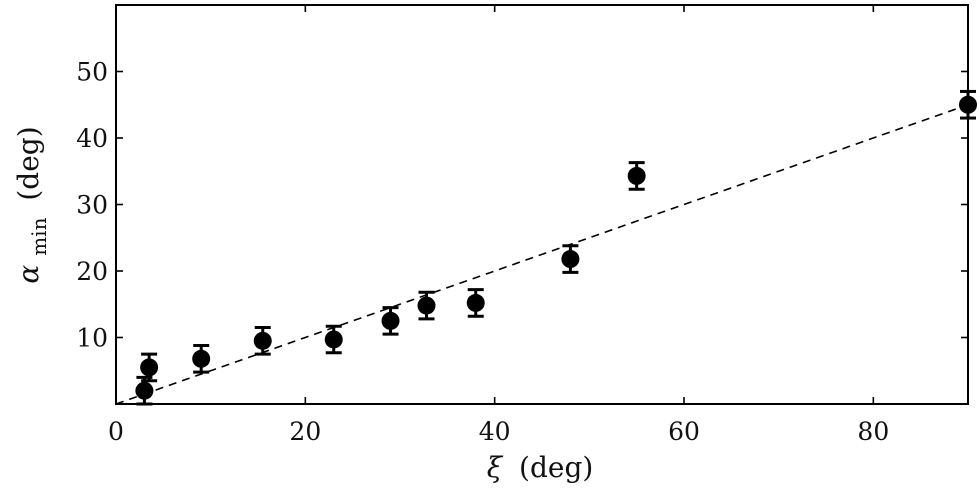 Image resolution: width=980 pixels, height=493 pixels. I want to click on x-axis-label: ξ (deg), so click(540, 467).